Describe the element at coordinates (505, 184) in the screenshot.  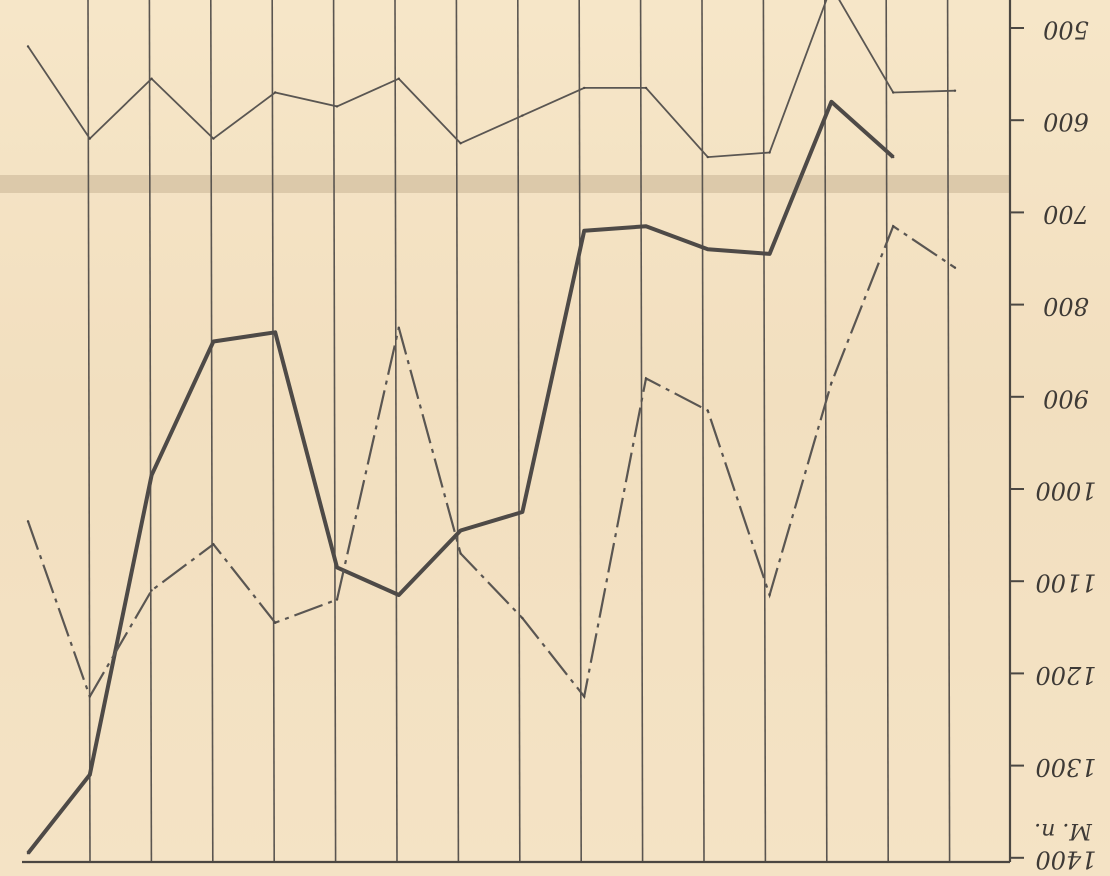
I see `paper-fold-shadow` at that location.